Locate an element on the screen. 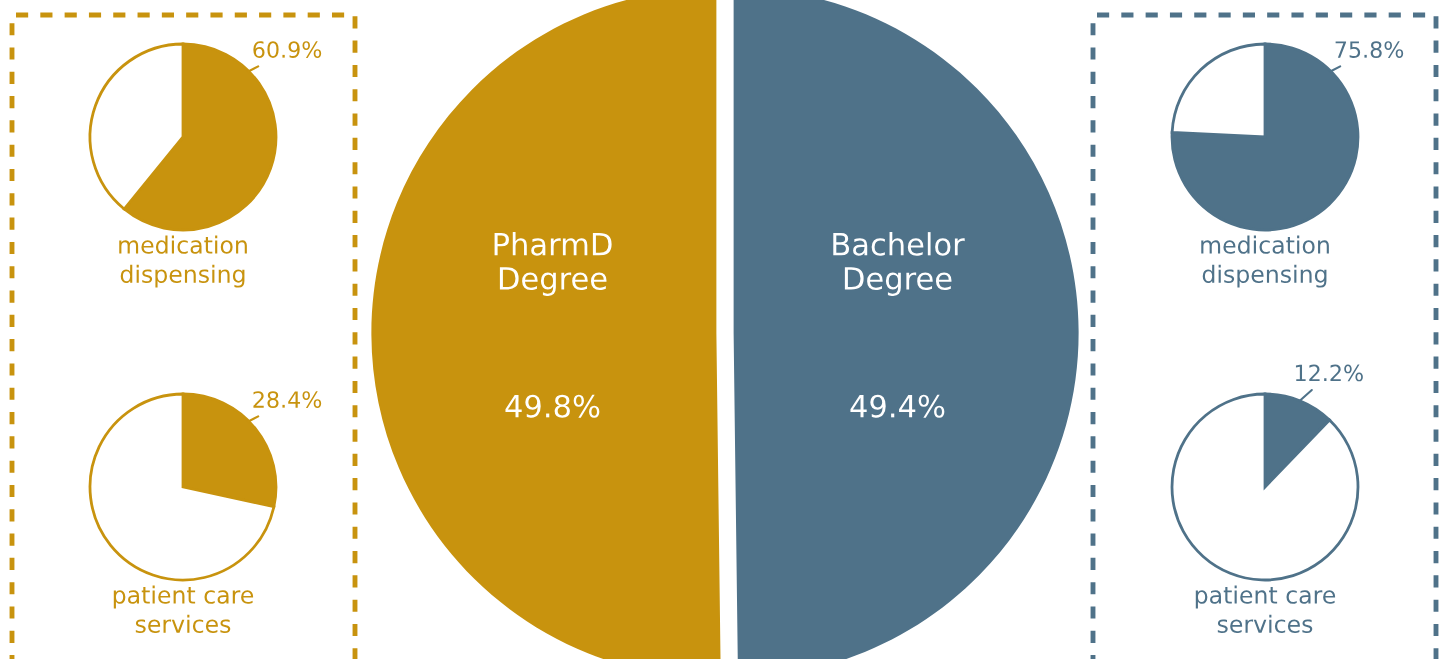  data-label: 28.4% is located at coordinates (287, 399).